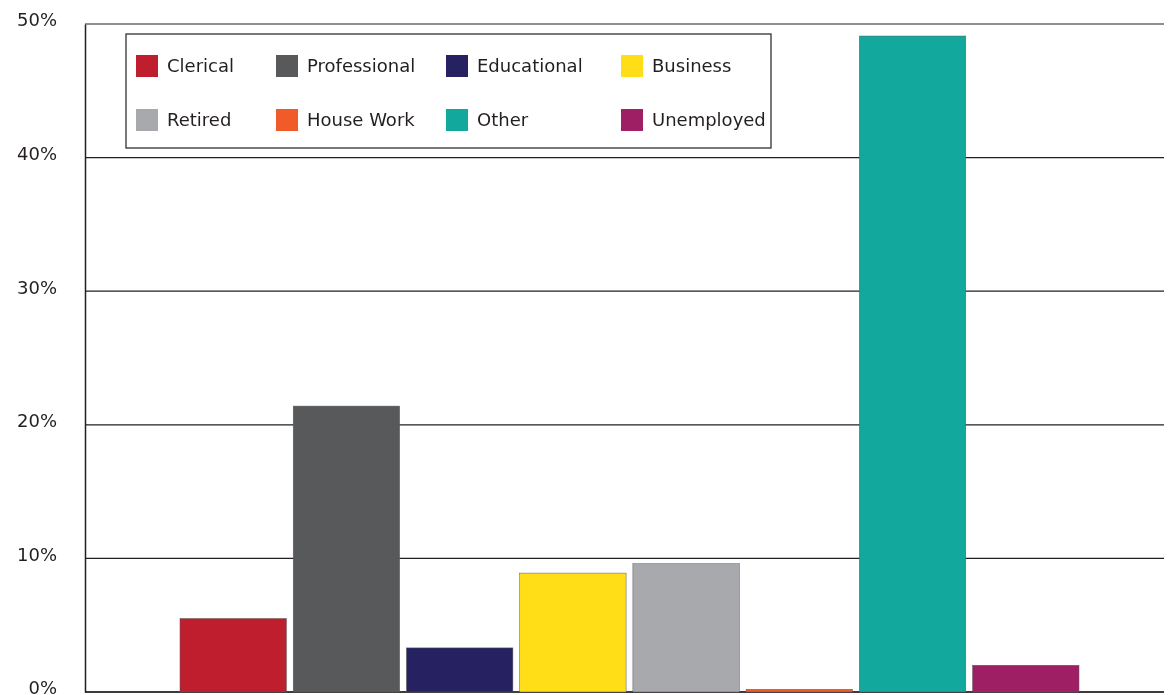 The height and width of the screenshot is (695, 1168). I want to click on y-tick-label: 10%, so click(36, 554).